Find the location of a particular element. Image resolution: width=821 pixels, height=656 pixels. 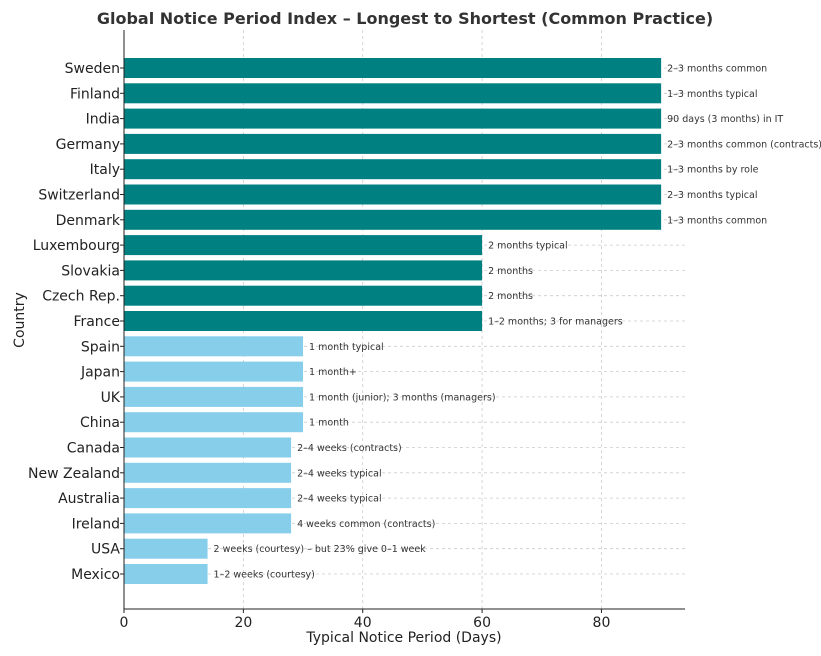

y-tick-label: Sweden is located at coordinates (92, 69).